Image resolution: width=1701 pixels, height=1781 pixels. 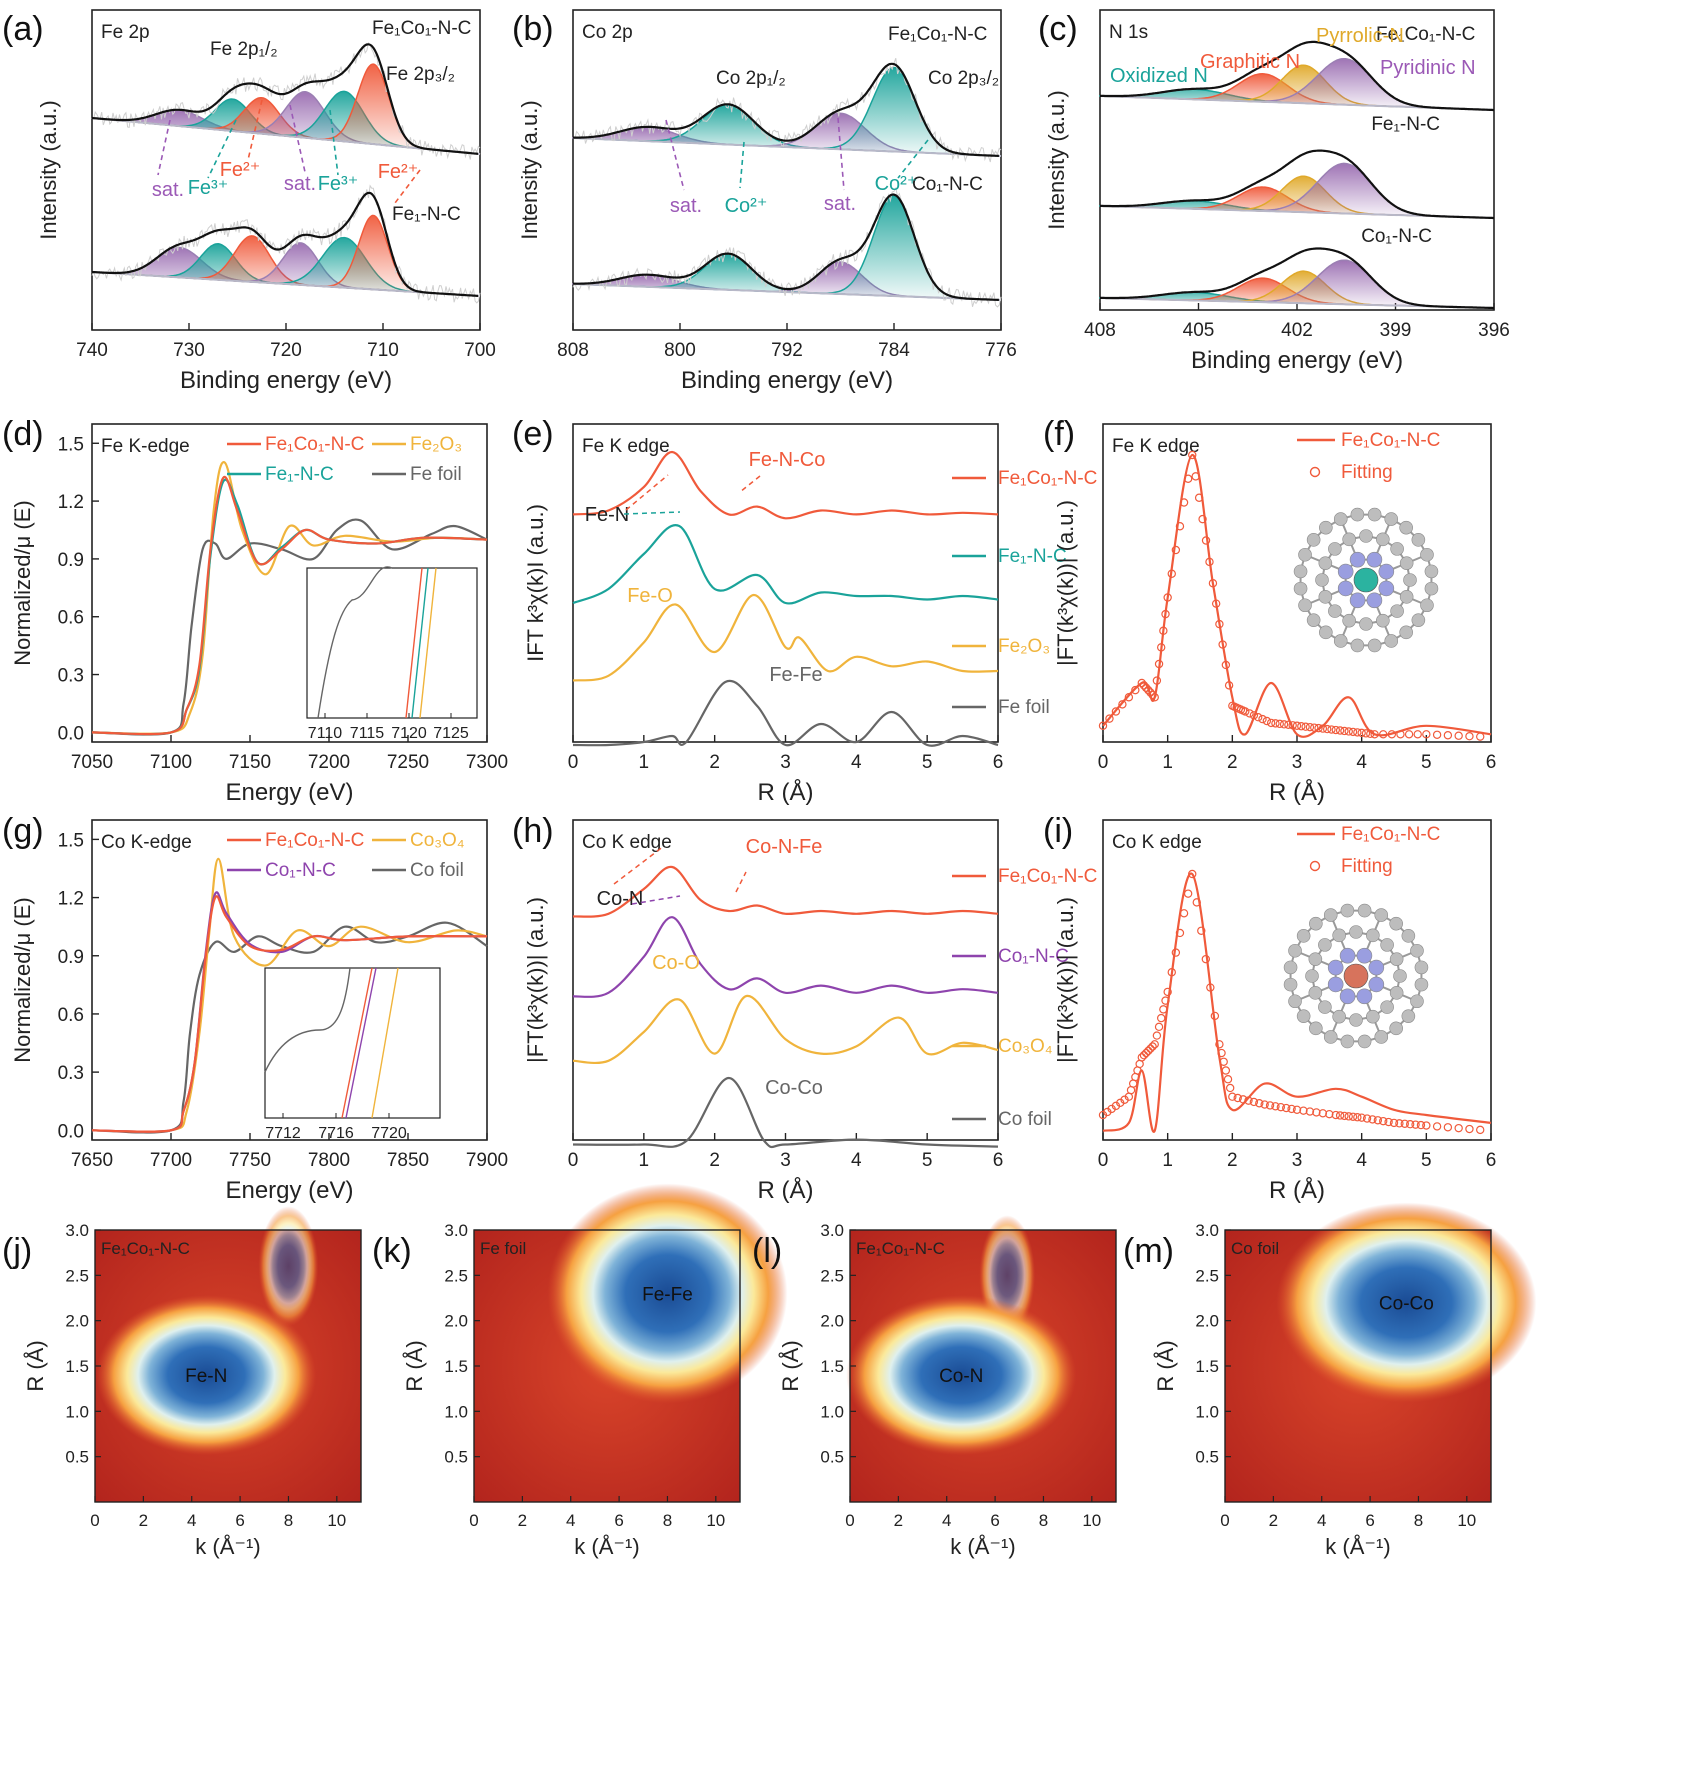 What do you see at coordinates (533, 434) in the screenshot?
I see `panel-letter: (e)` at bounding box center [533, 434].